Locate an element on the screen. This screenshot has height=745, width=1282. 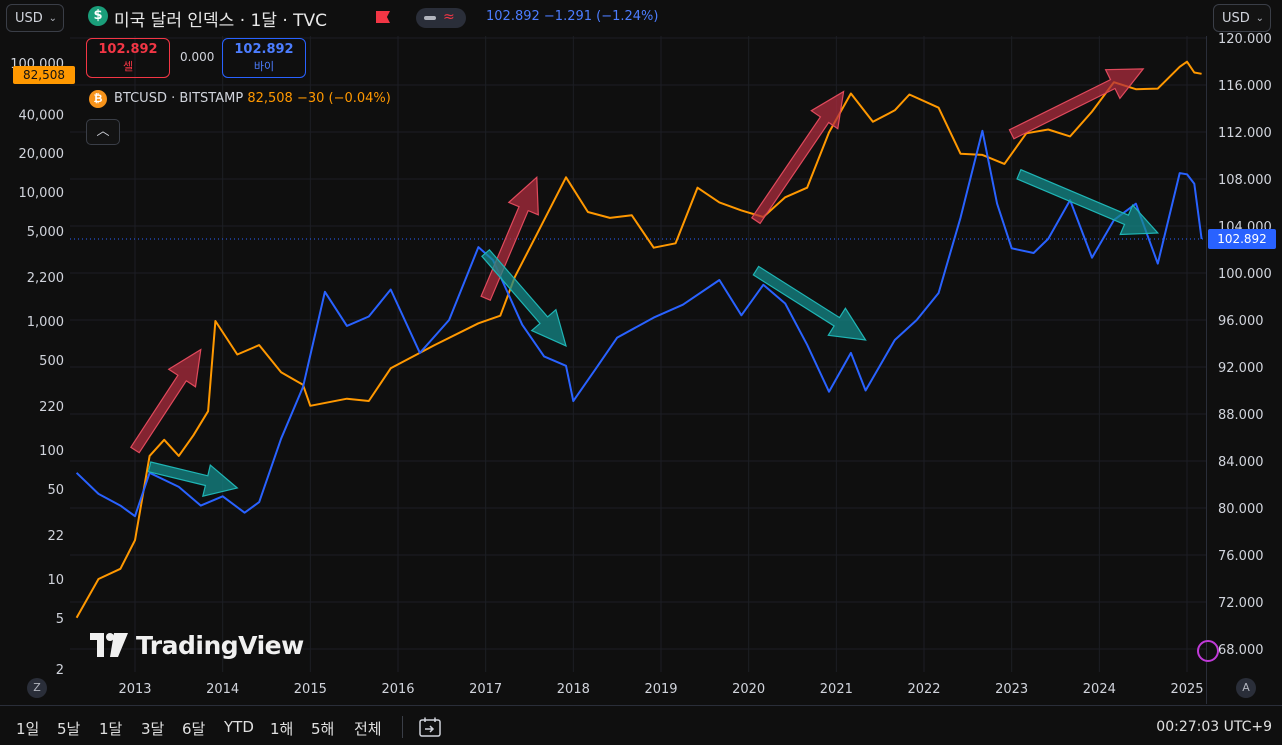
sell-label: 셀 is located at coordinates (128, 66).